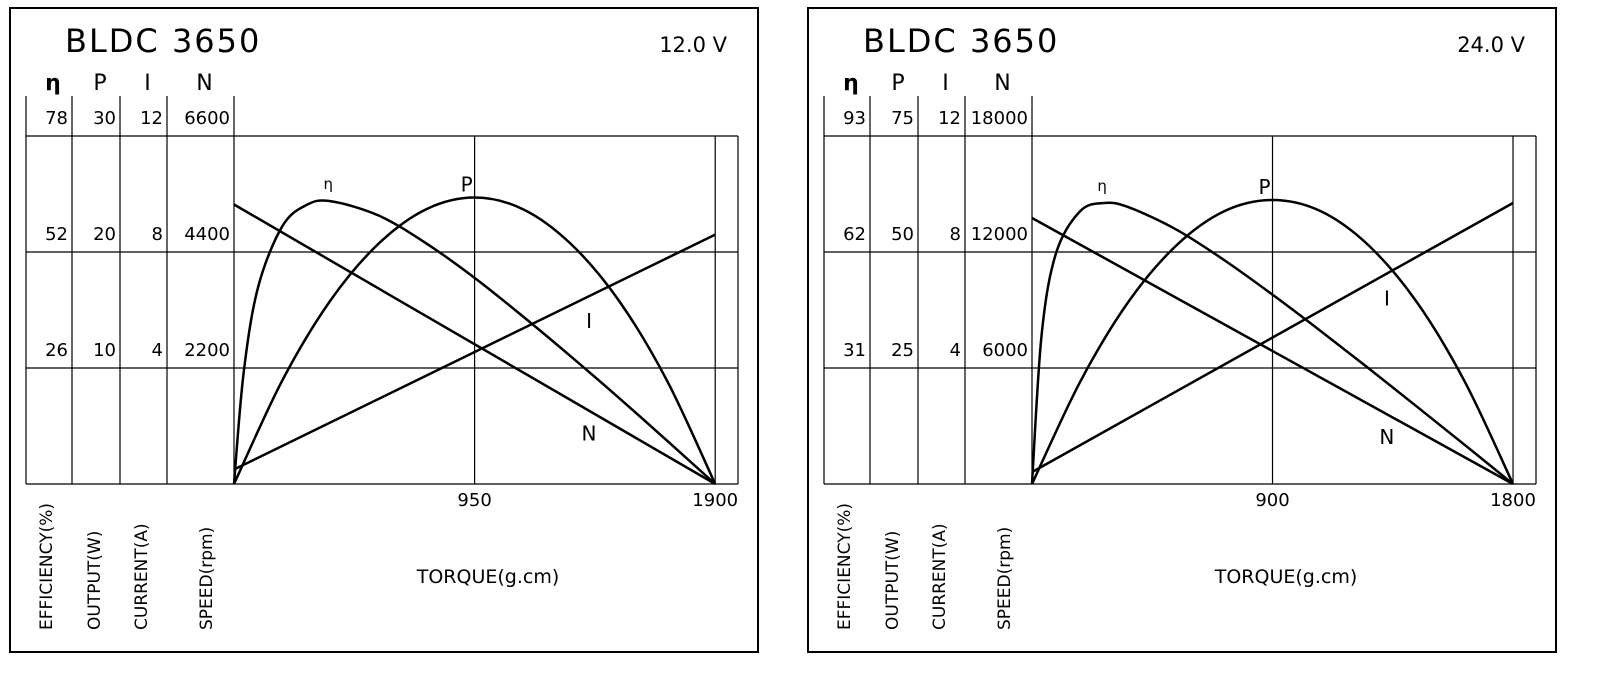 Image resolution: width=1600 pixels, height=674 pixels. I want to click on axis-tick-label: 25, so click(902, 350).